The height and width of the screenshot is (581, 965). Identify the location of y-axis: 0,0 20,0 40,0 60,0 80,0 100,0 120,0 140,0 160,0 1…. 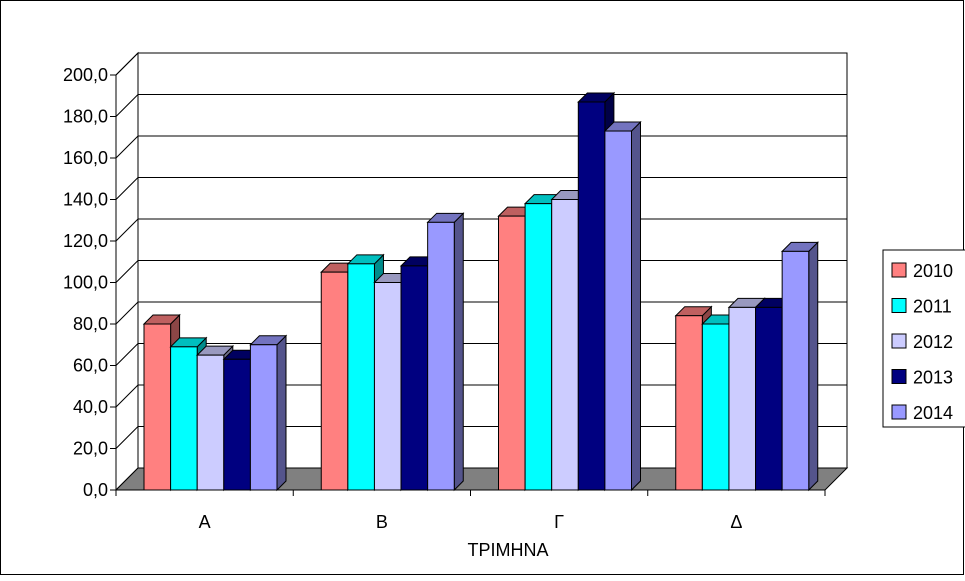
(90, 282).